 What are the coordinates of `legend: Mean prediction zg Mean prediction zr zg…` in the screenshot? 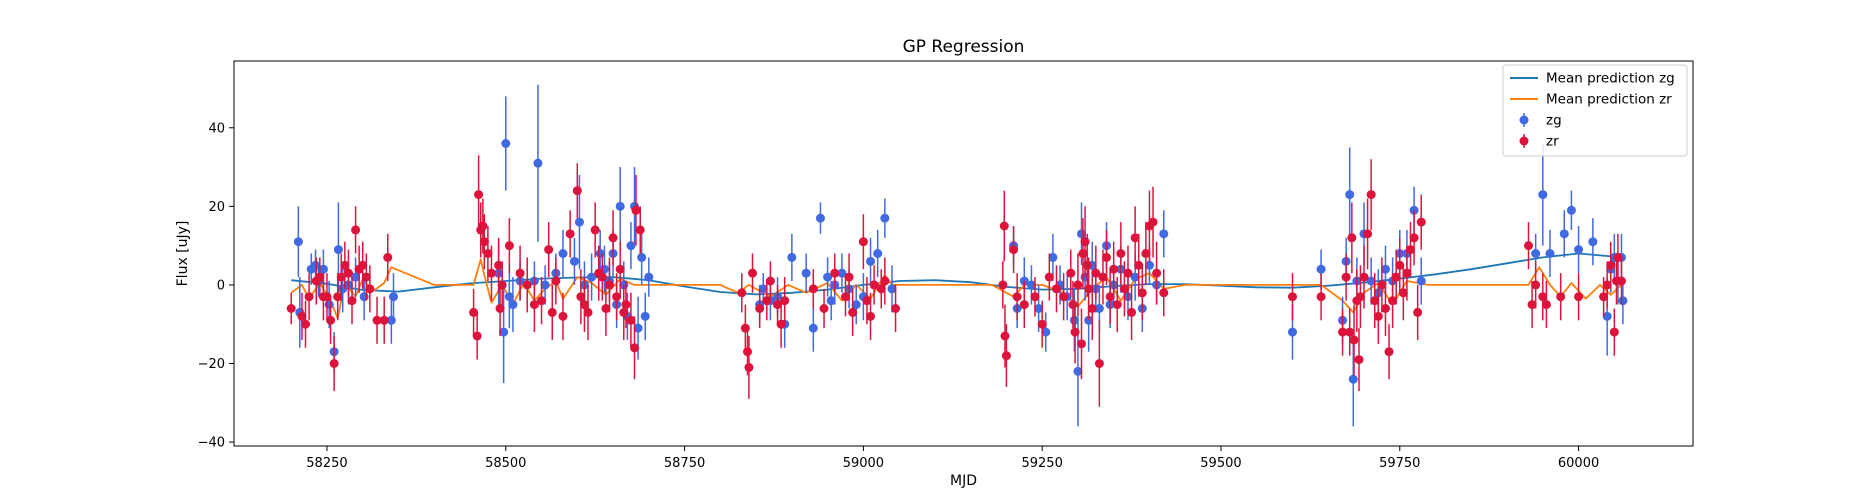 It's located at (1595, 110).